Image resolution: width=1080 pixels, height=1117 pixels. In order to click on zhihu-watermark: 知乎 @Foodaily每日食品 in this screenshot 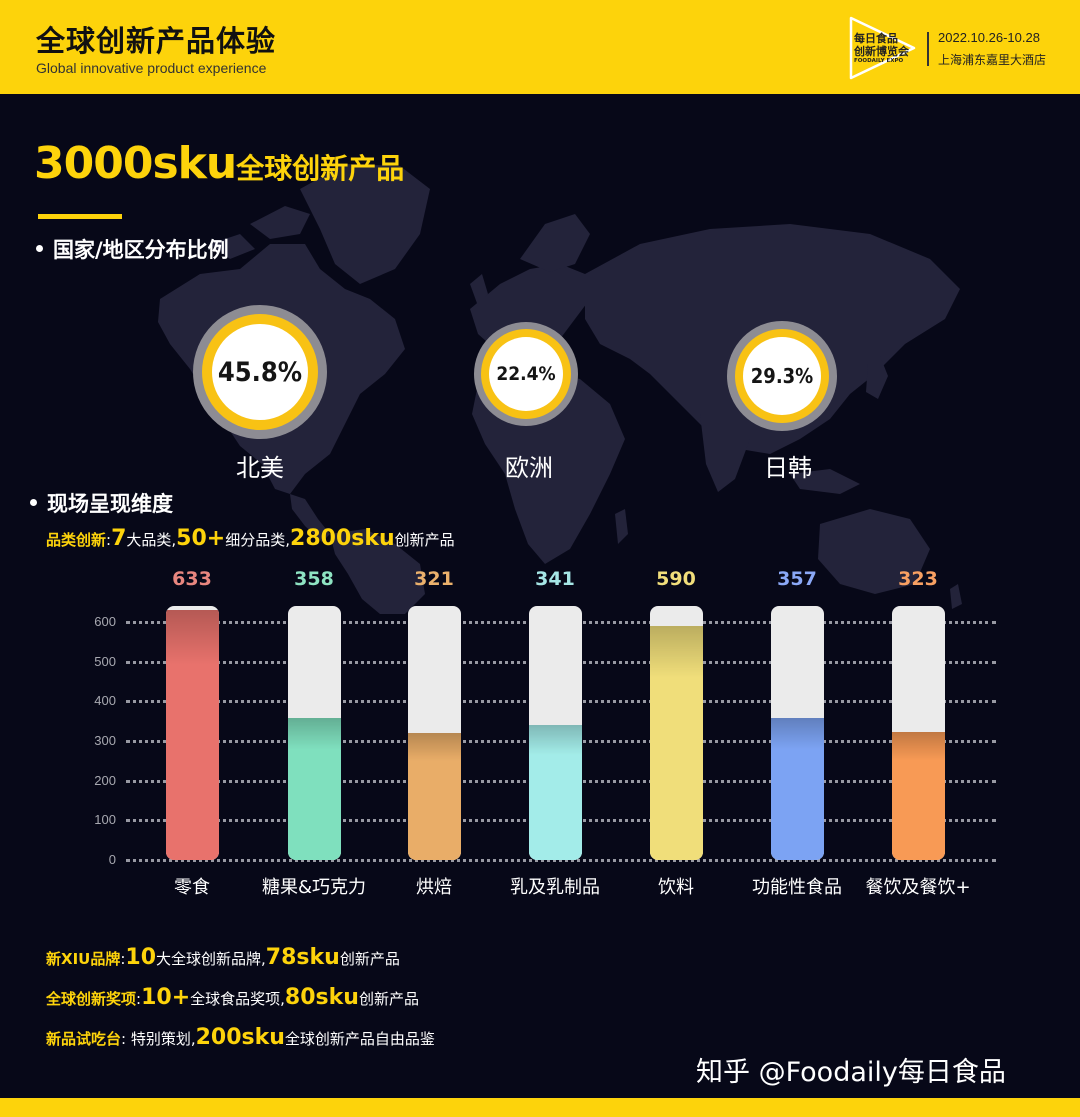, I will do `click(851, 1072)`.